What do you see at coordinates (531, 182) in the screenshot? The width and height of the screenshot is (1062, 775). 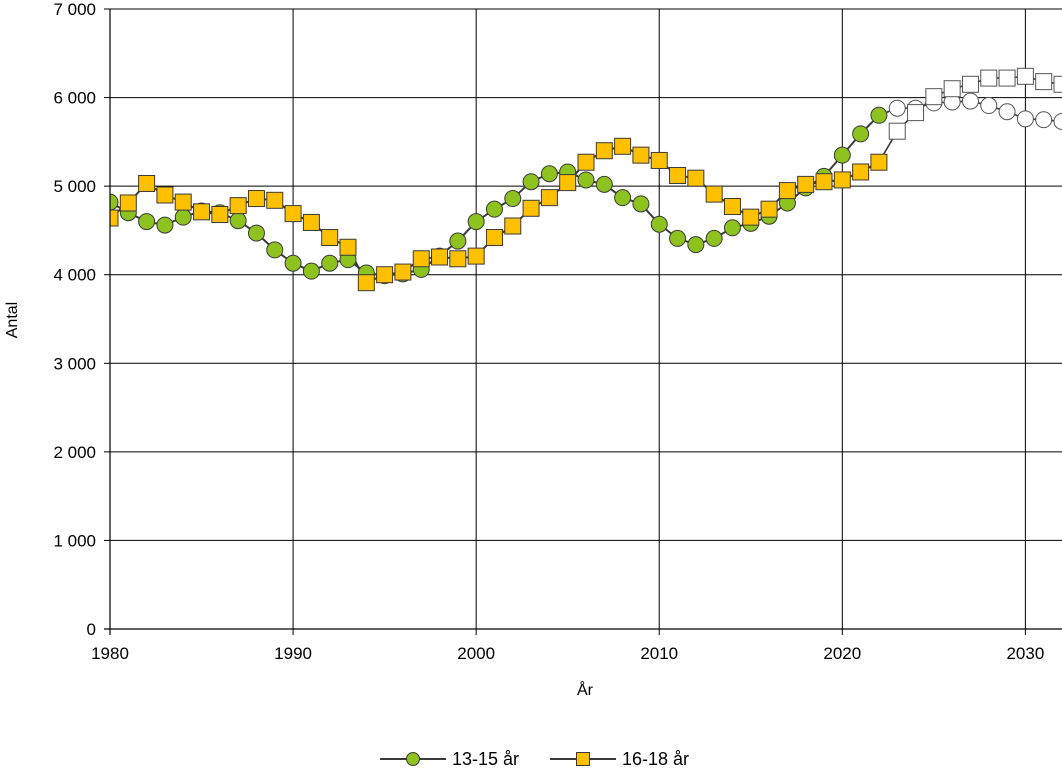 I see `point-13-15-2003` at bounding box center [531, 182].